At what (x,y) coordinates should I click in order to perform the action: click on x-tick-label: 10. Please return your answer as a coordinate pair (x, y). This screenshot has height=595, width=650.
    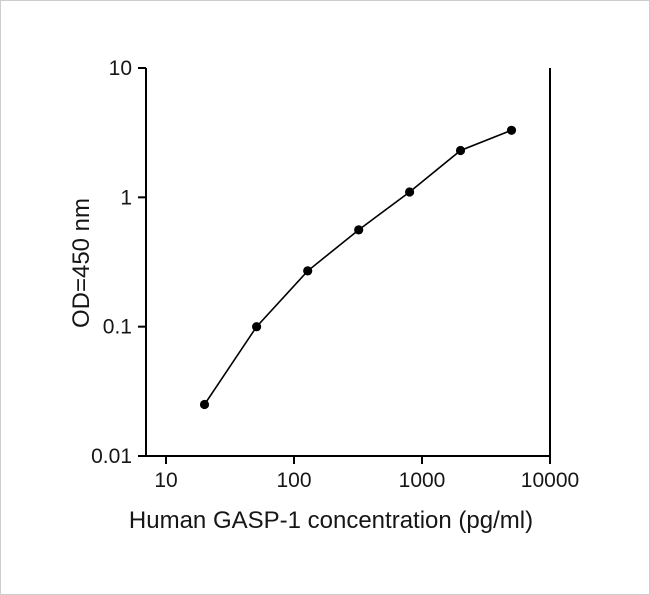
    Looking at the image, I should click on (165, 480).